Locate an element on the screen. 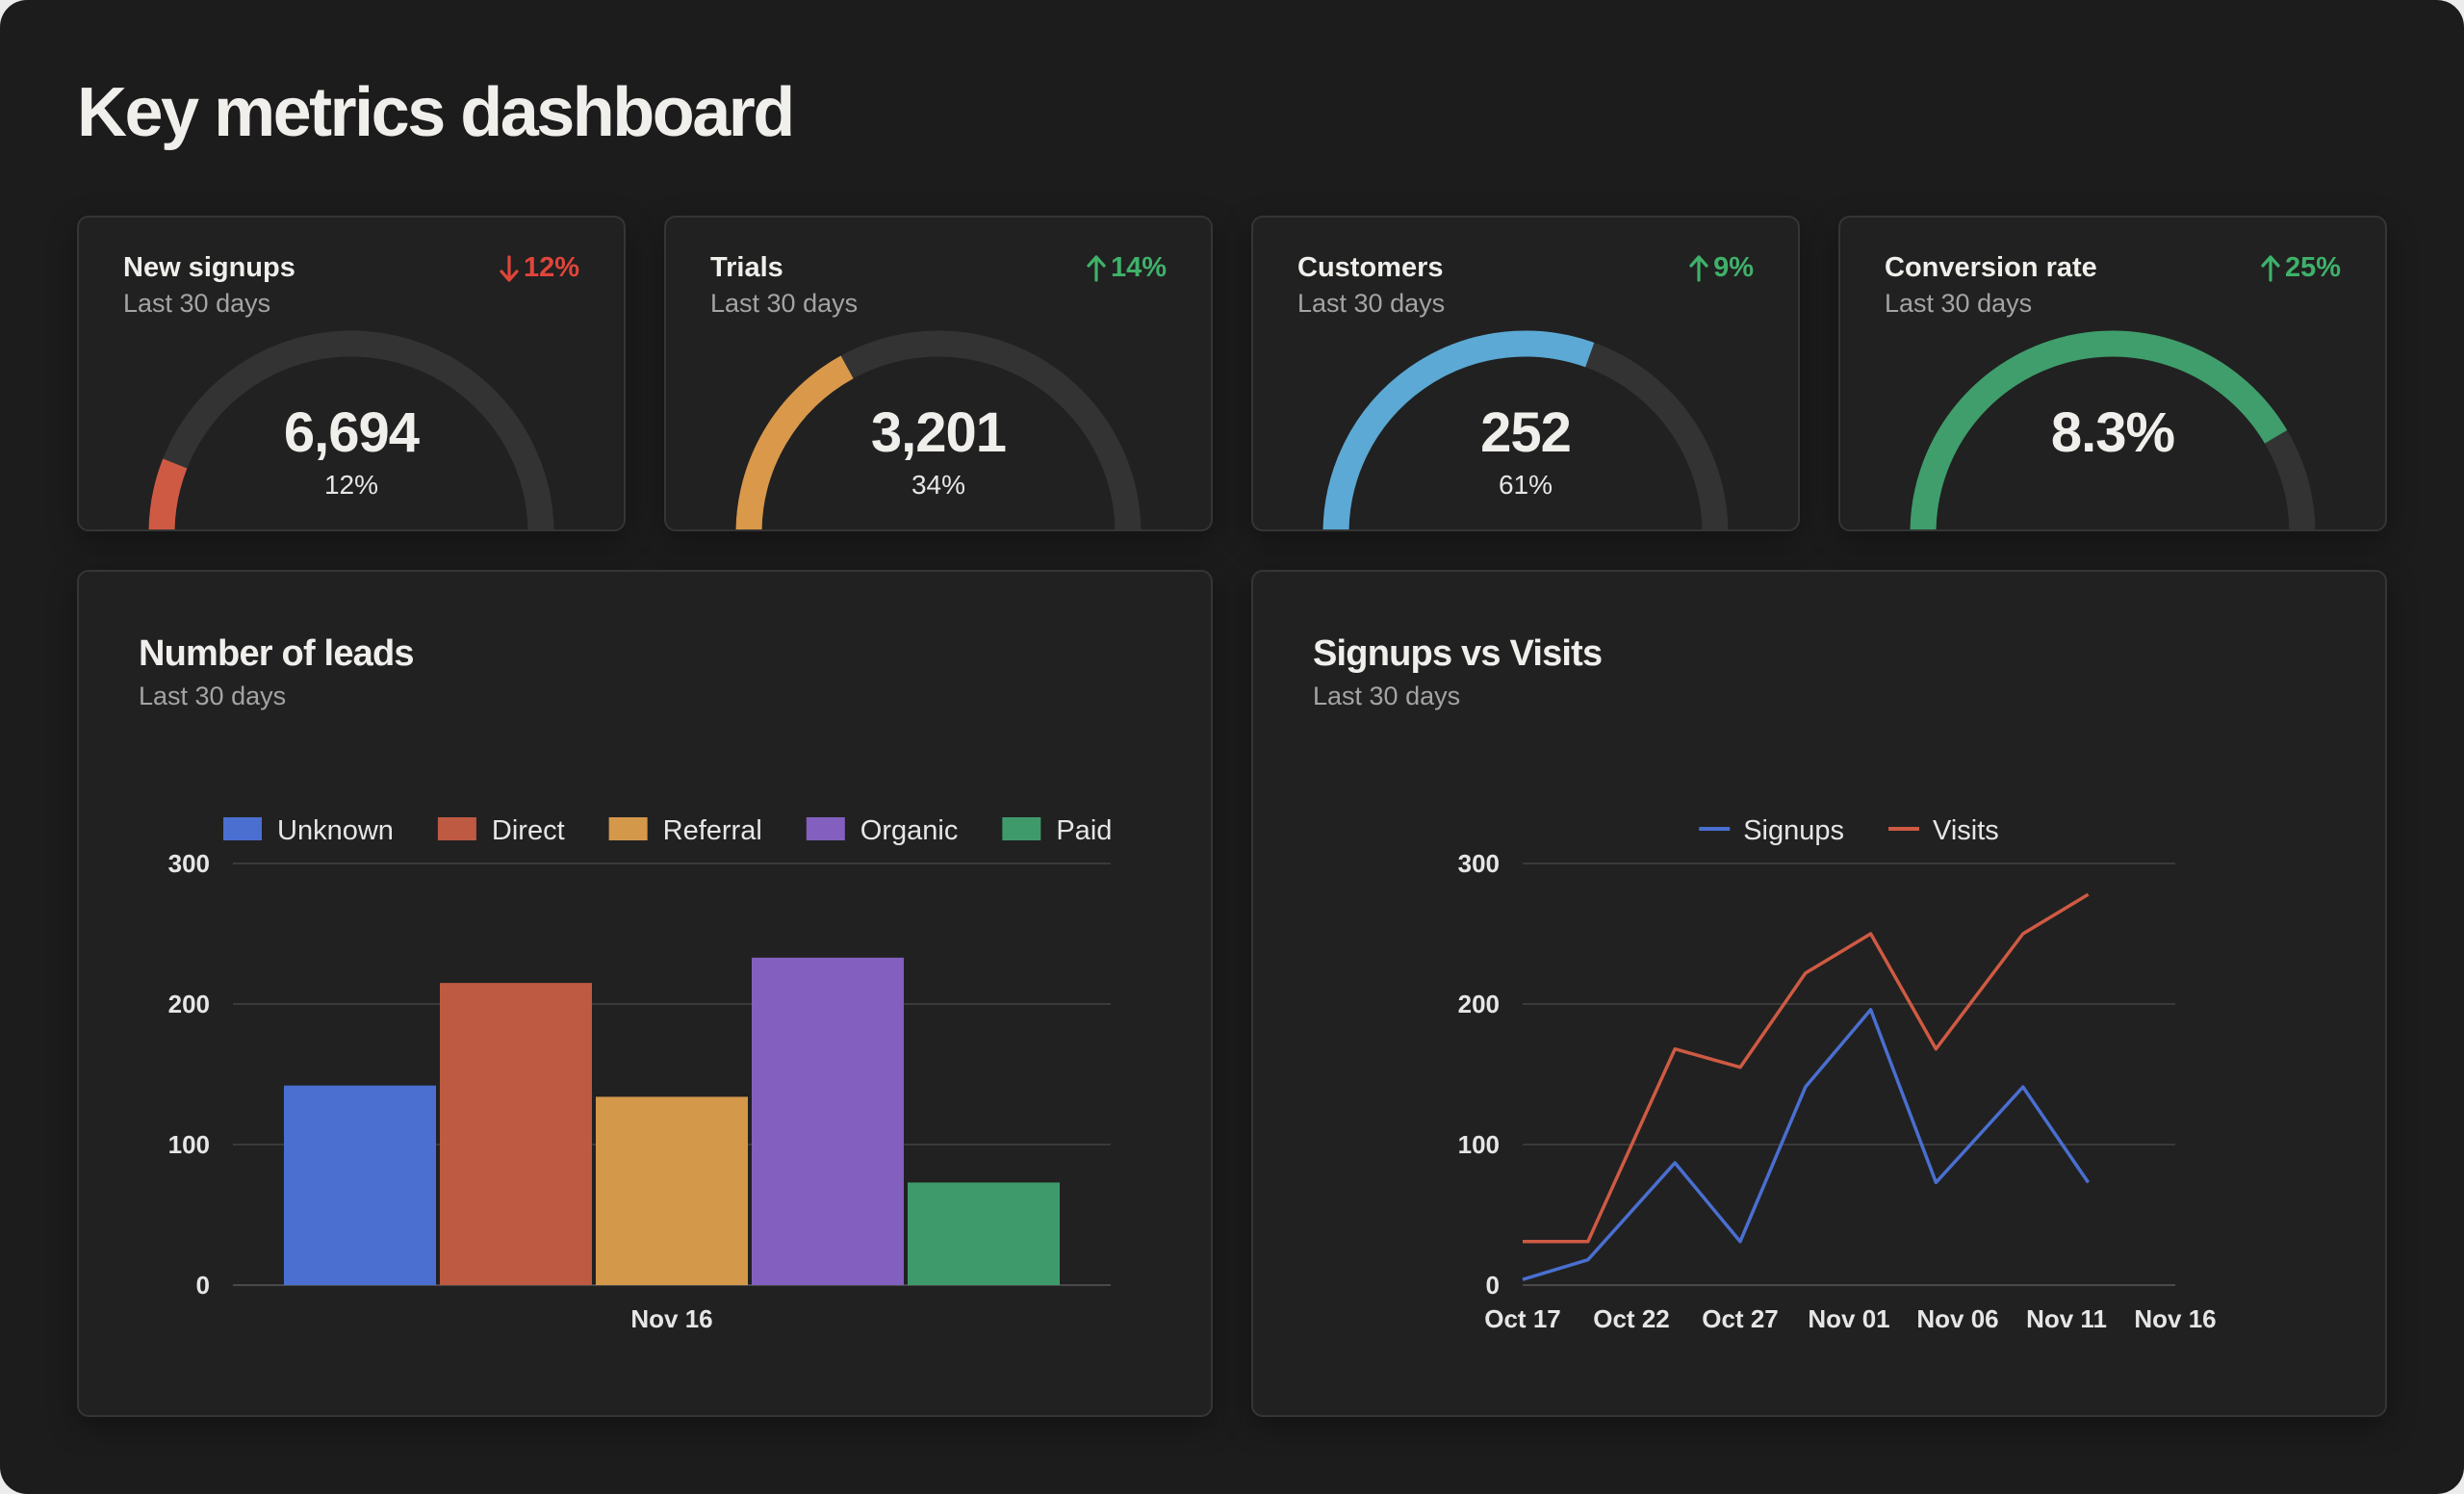 Image resolution: width=2464 pixels, height=1494 pixels. bar-organic is located at coordinates (828, 1121).